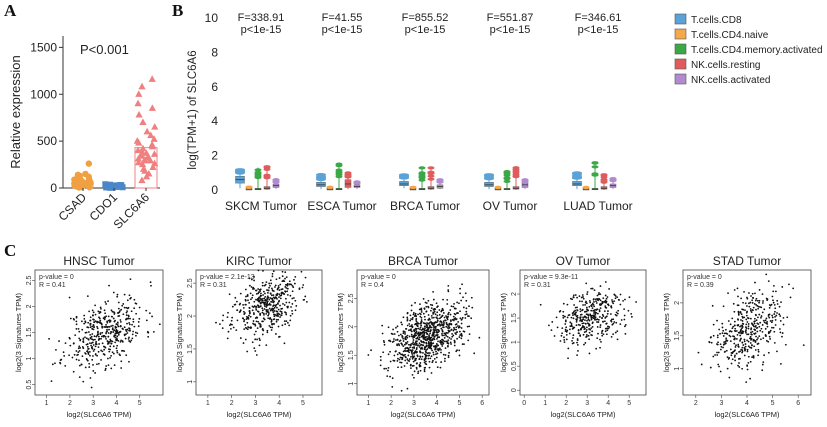 The width and height of the screenshot is (827, 427). I want to click on panel-b-category-label: SKCM Tumor, so click(261, 206).